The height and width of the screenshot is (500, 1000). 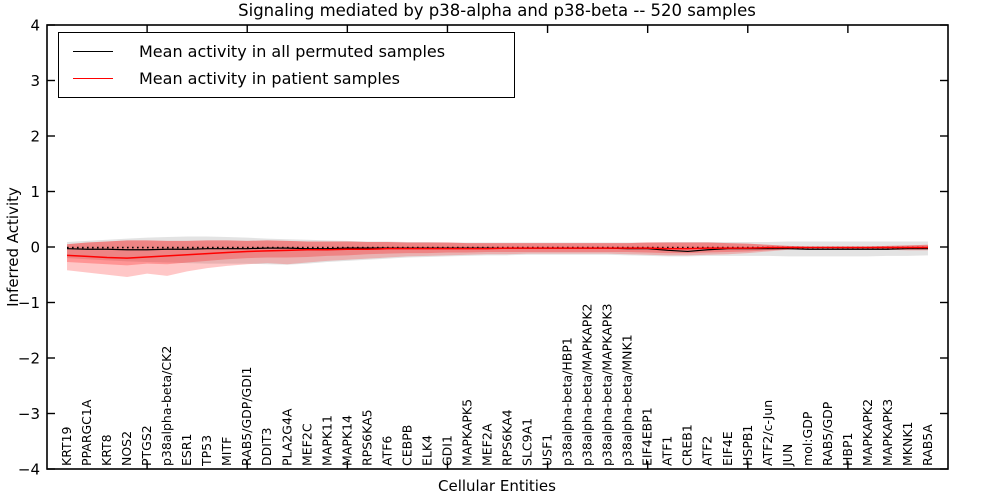 I want to click on x-tick-label: p38alpha-beta/MAPKAPK3, so click(x=607, y=385).